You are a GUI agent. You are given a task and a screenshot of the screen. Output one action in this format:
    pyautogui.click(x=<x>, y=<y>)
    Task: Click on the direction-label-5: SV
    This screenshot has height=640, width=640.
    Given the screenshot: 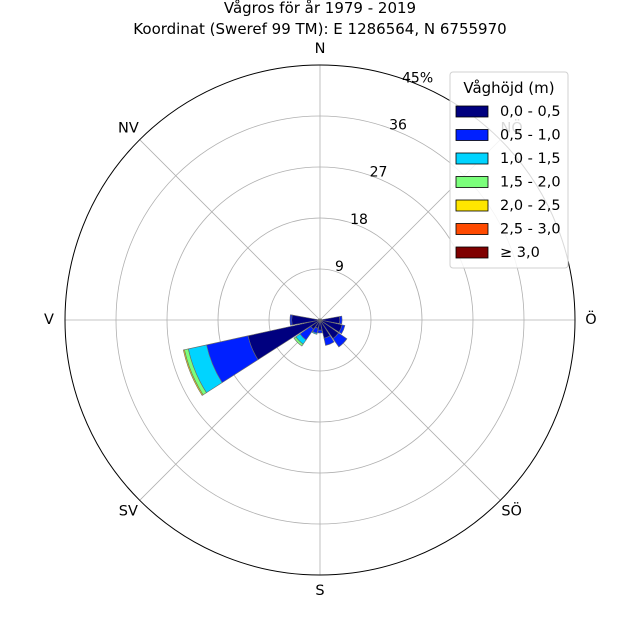 What is the action you would take?
    pyautogui.click(x=128, y=512)
    